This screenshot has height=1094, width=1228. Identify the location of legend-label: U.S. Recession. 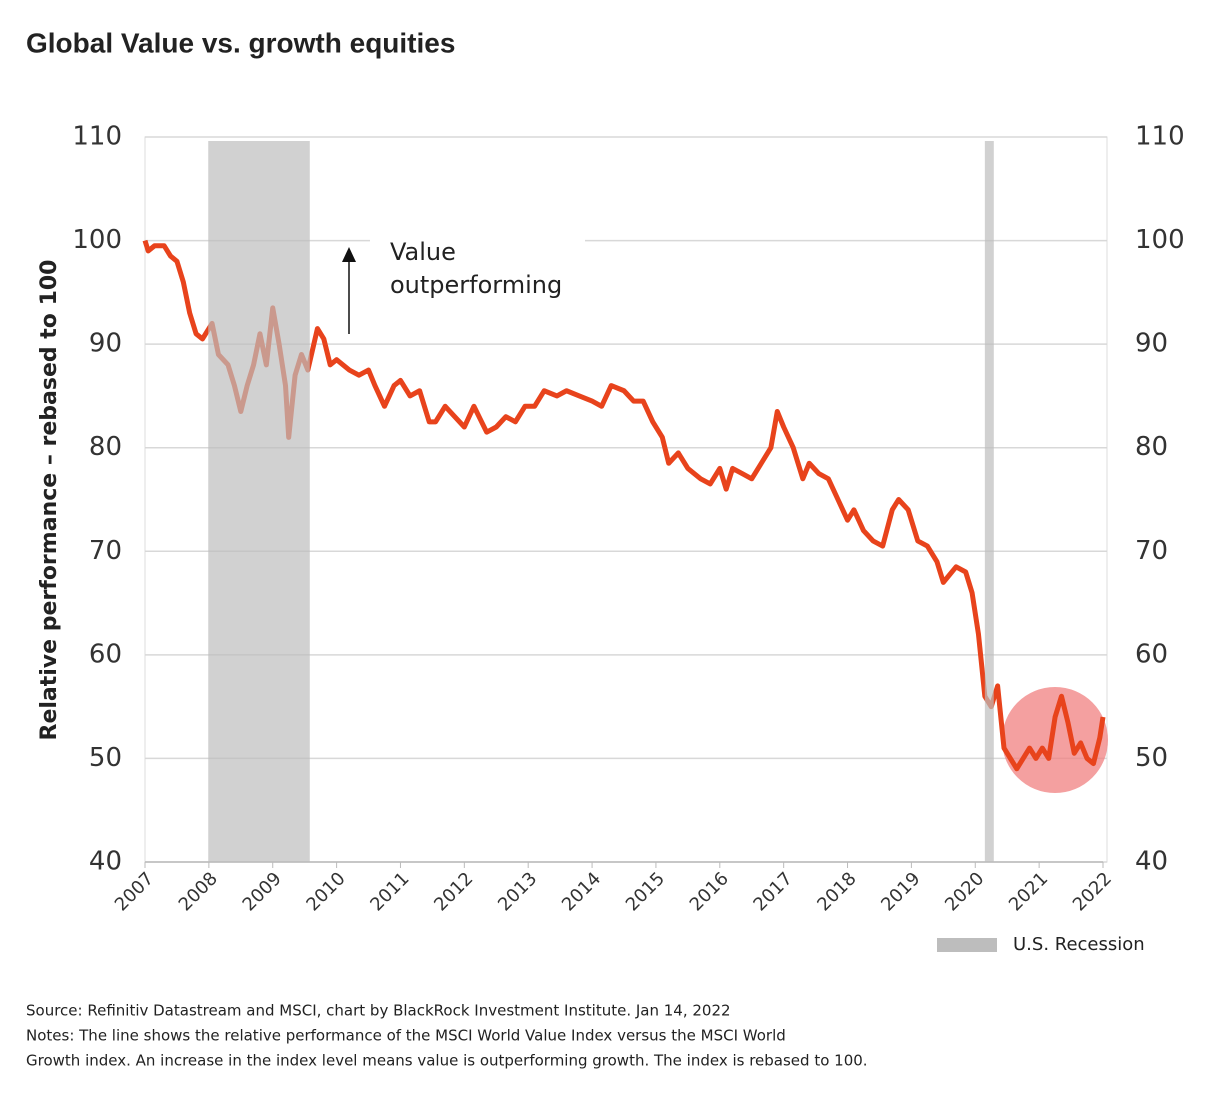
(1079, 944).